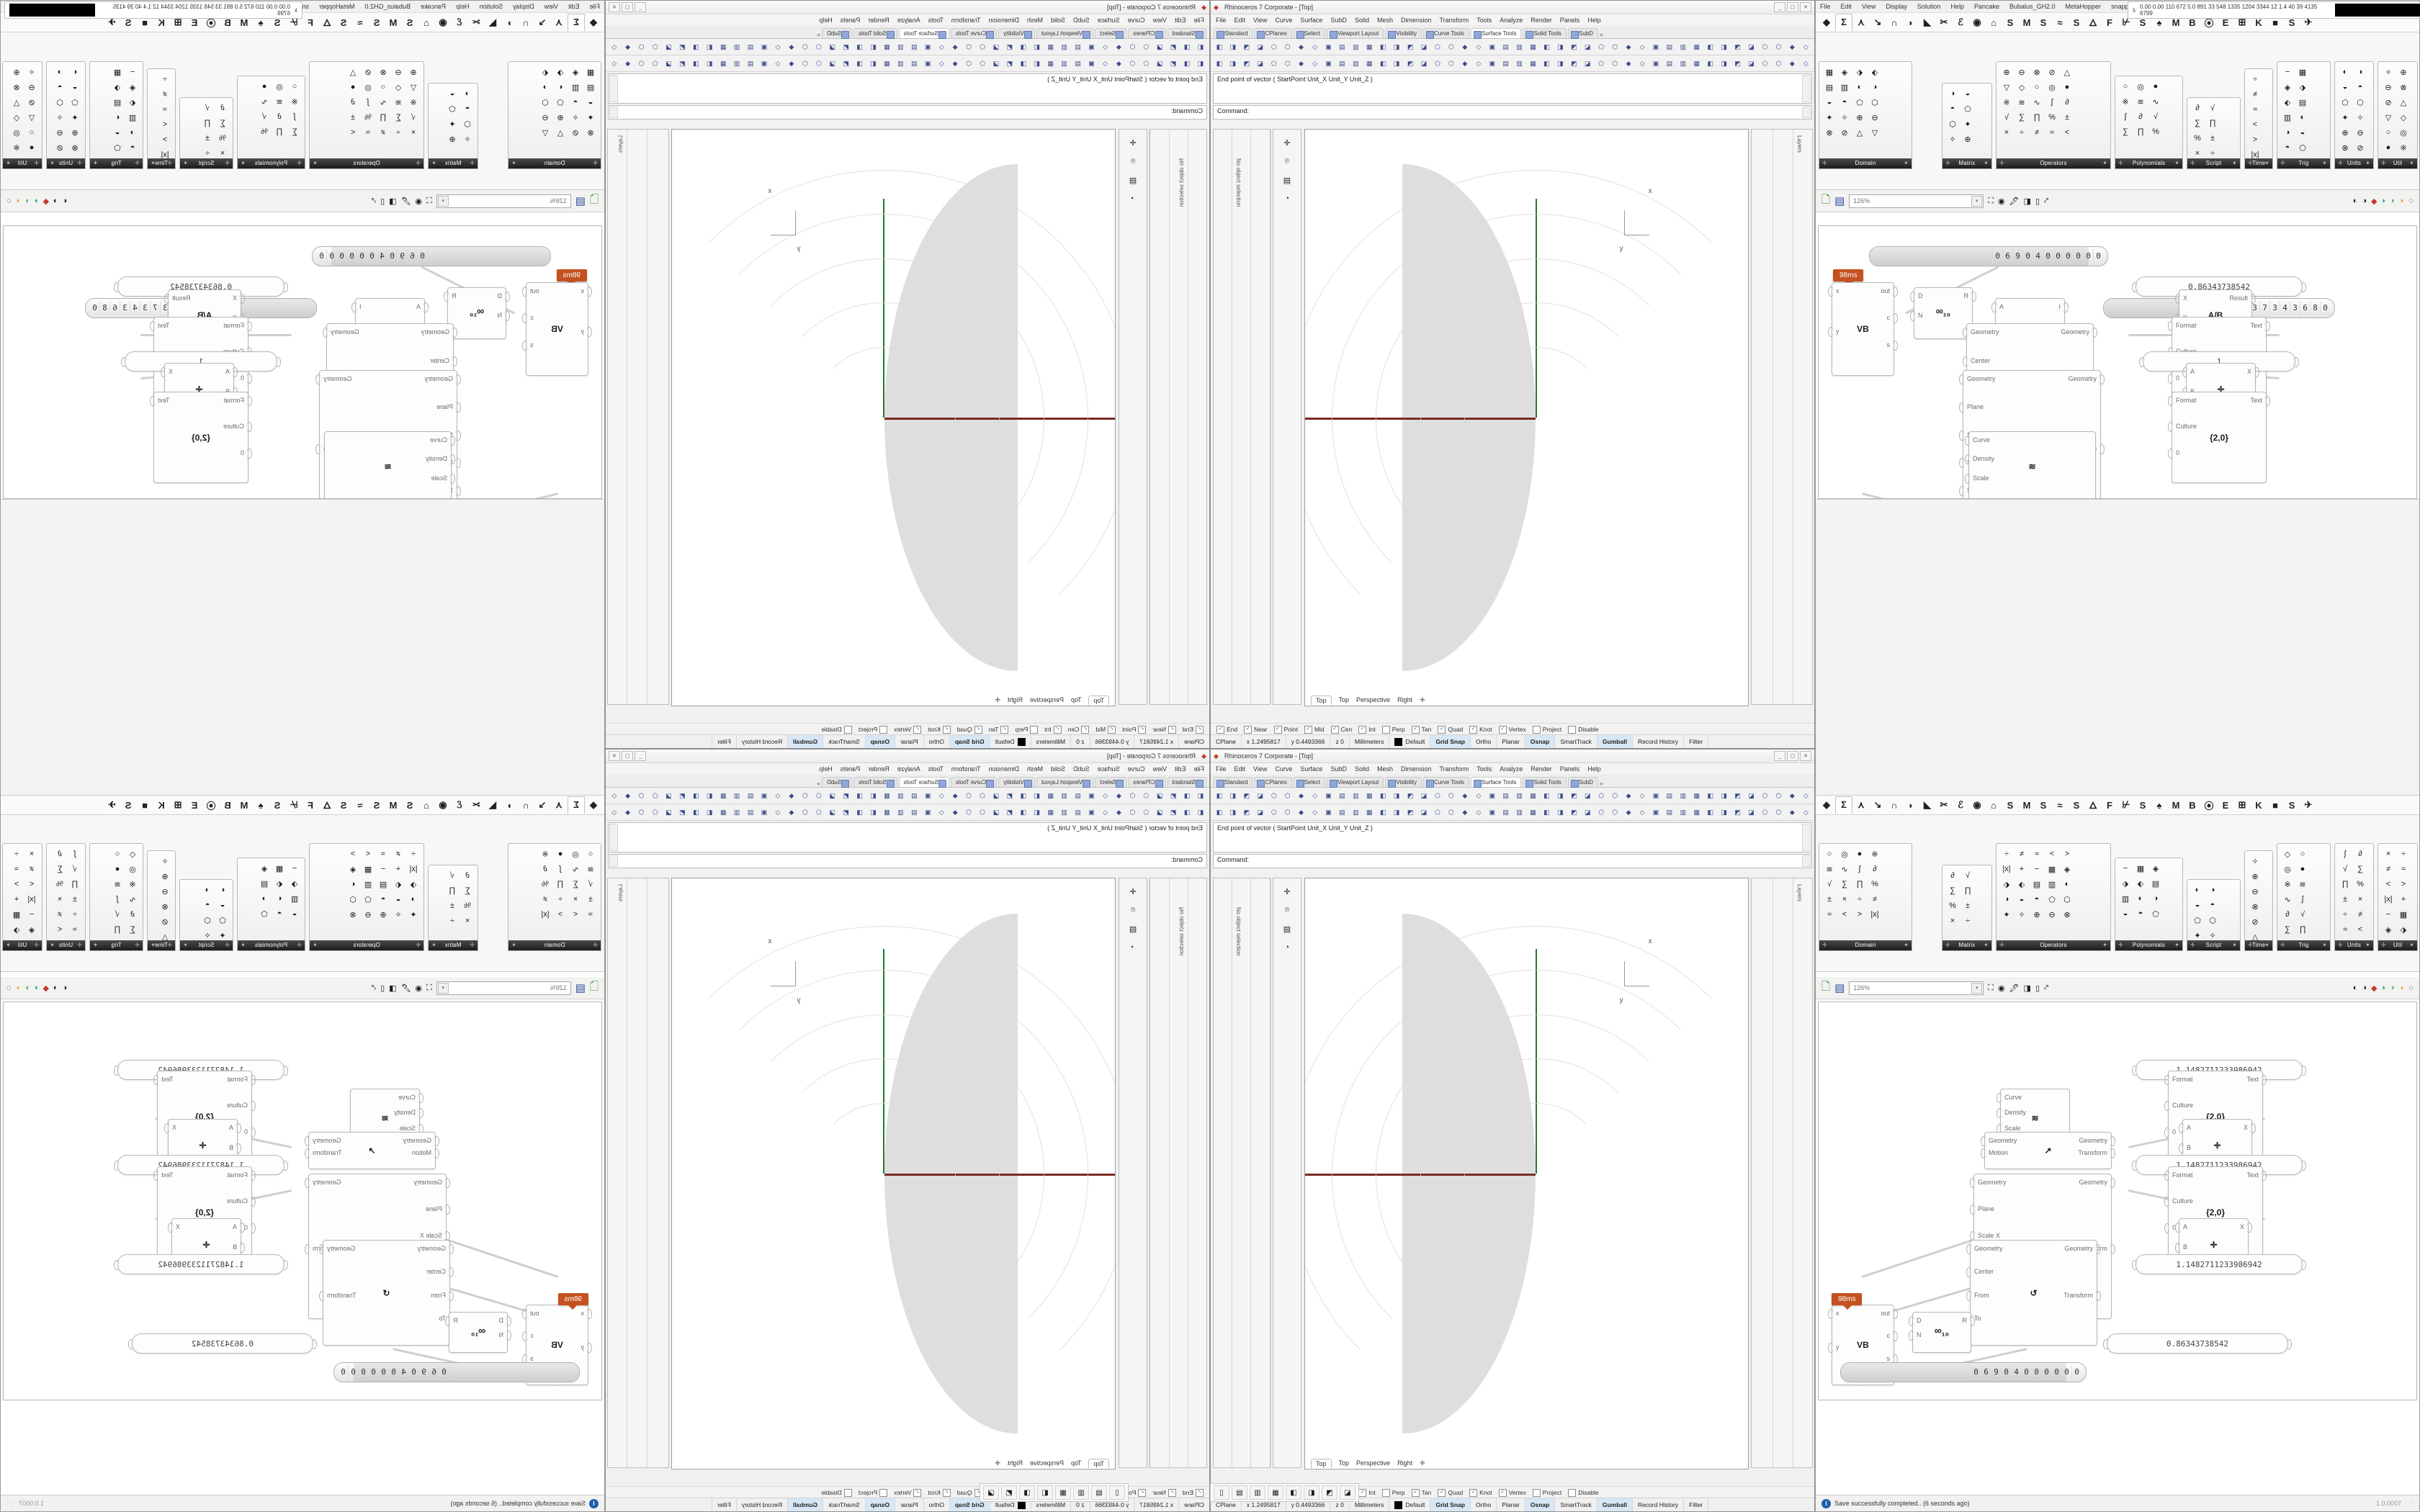 The width and height of the screenshot is (2420, 1512). I want to click on gh-tab-6: ◣, so click(1927, 22).